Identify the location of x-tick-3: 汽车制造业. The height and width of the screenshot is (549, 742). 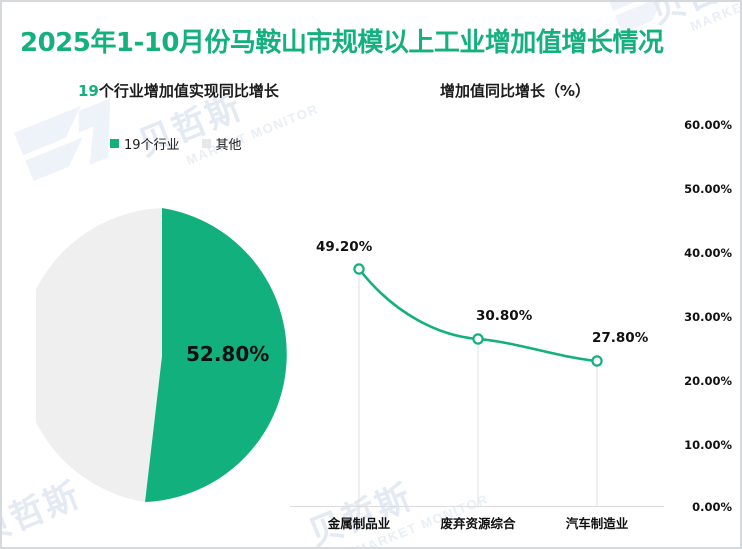
(597, 523).